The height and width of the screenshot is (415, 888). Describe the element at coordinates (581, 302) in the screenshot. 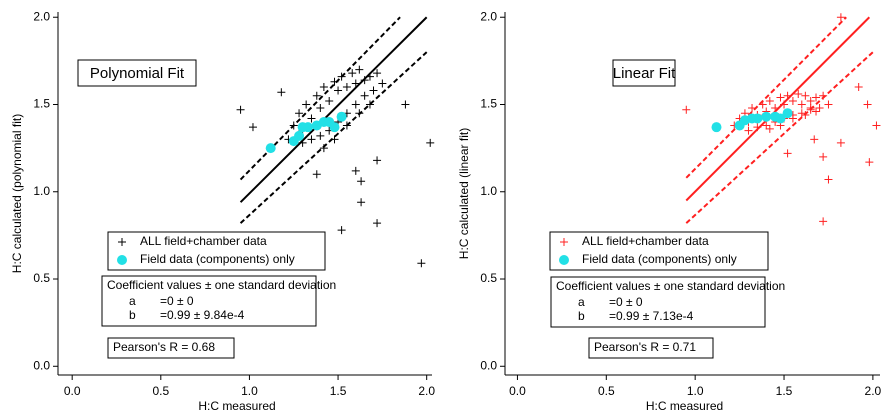

I see `coefficient-cell: a` at that location.